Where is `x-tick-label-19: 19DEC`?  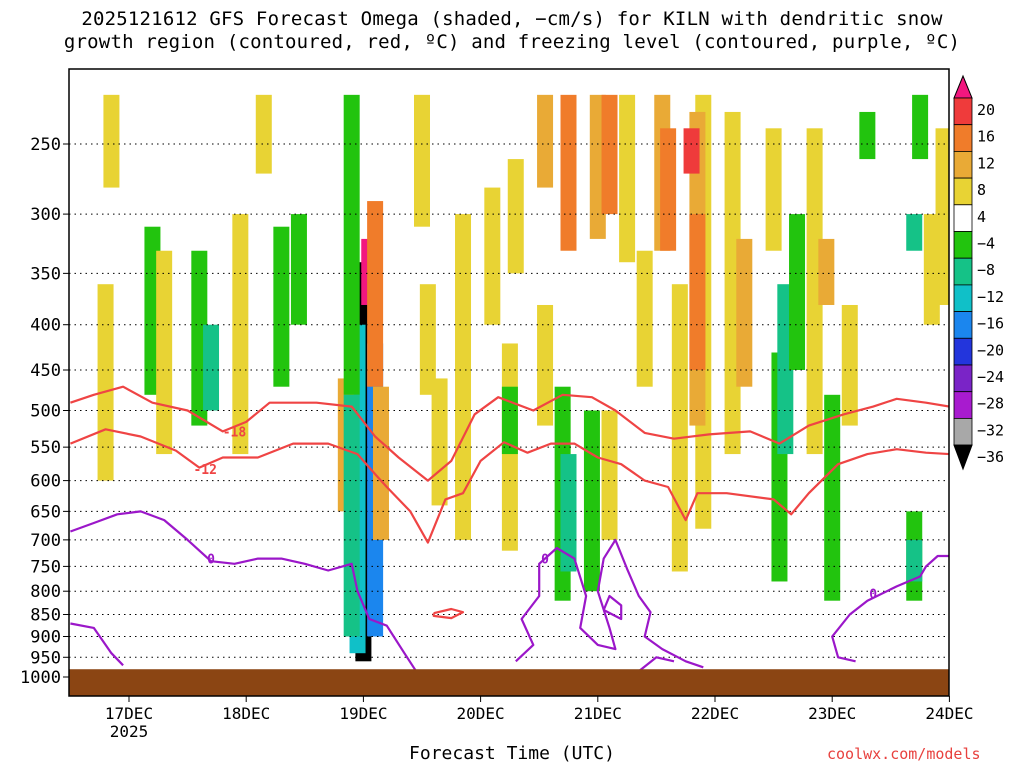
x-tick-label-19: 19DEC is located at coordinates (363, 713).